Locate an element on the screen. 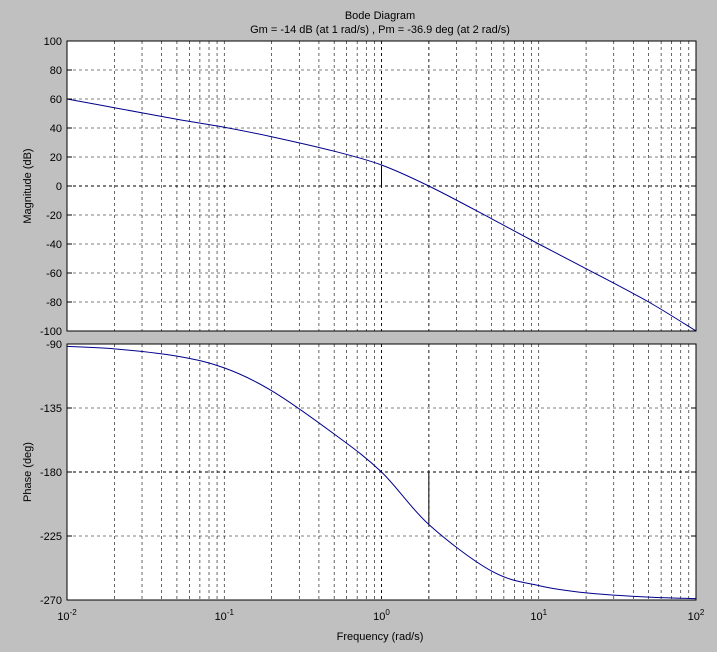  magnitude-y-tick-label: -40 is located at coordinates (54, 245).